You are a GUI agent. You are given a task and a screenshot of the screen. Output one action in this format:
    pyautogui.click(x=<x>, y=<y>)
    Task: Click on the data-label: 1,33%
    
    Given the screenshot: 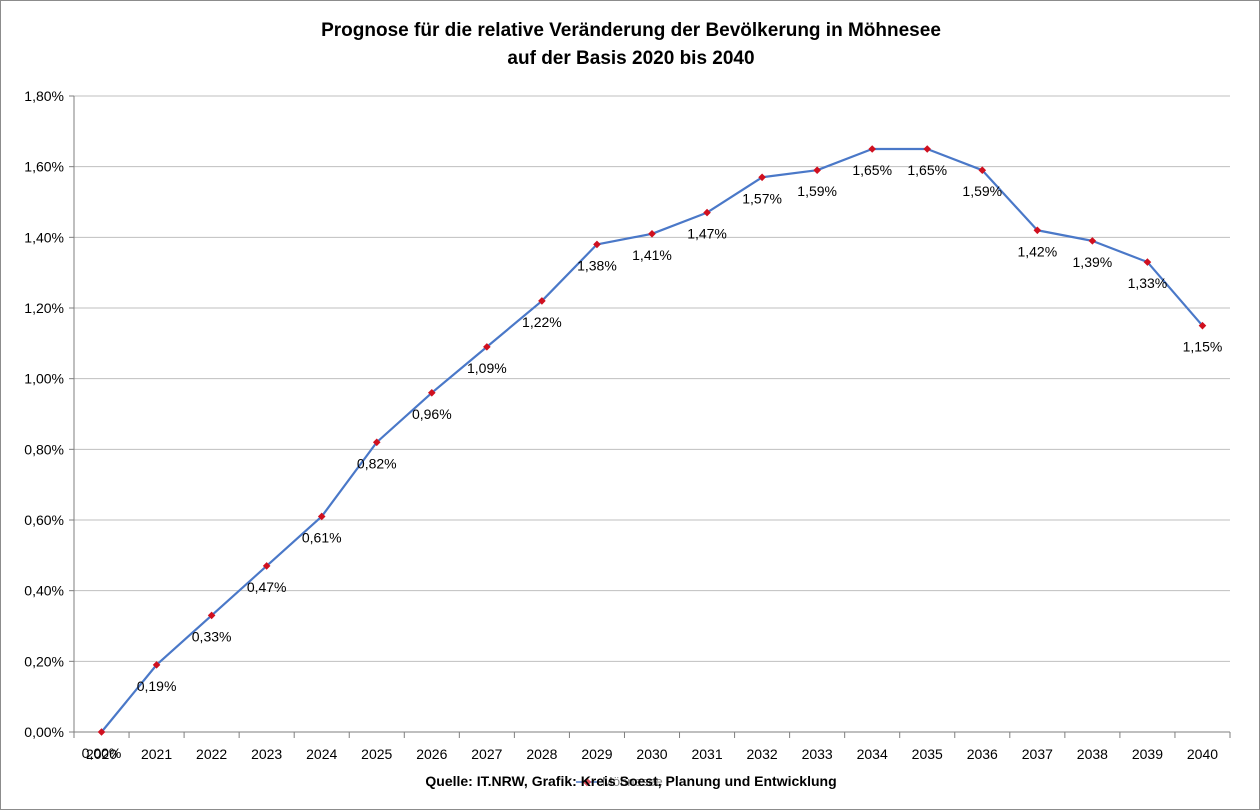 What is the action you would take?
    pyautogui.click(x=1148, y=283)
    